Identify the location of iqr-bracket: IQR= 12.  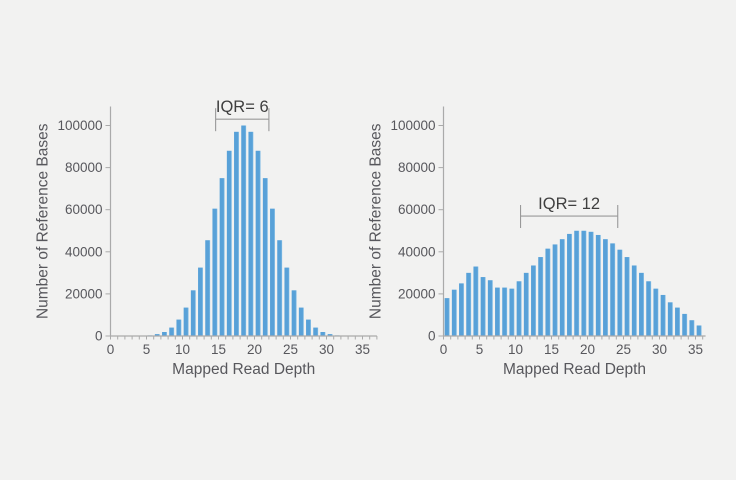
(569, 211).